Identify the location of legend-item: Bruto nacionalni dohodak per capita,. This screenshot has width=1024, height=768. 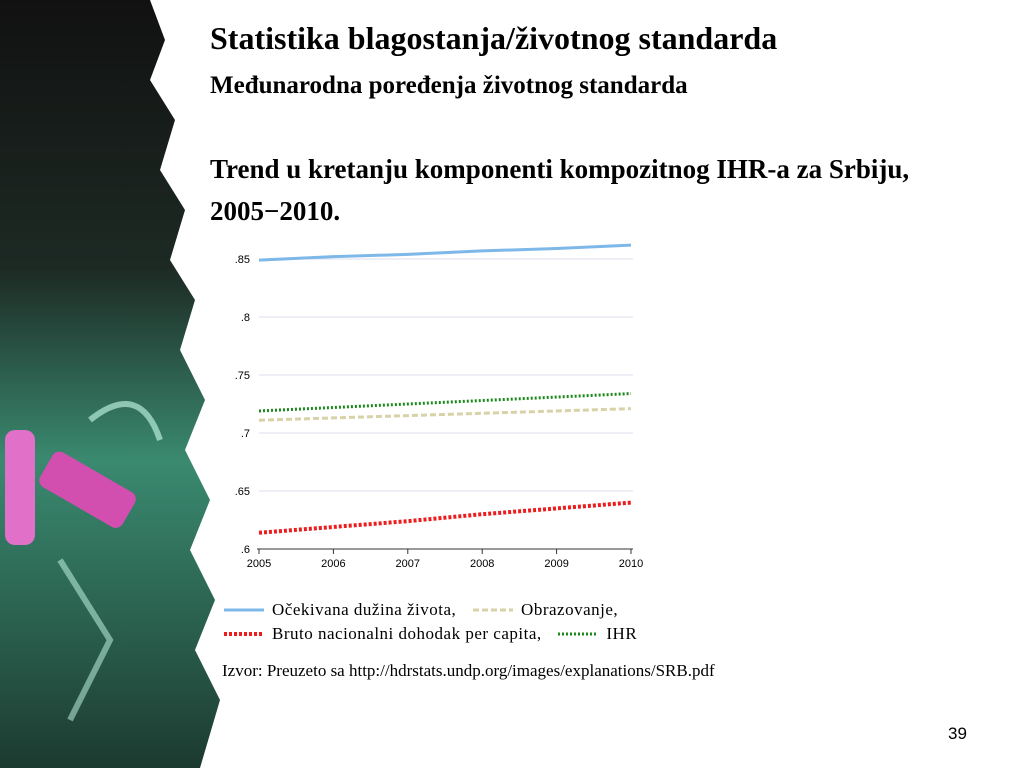
(382, 633).